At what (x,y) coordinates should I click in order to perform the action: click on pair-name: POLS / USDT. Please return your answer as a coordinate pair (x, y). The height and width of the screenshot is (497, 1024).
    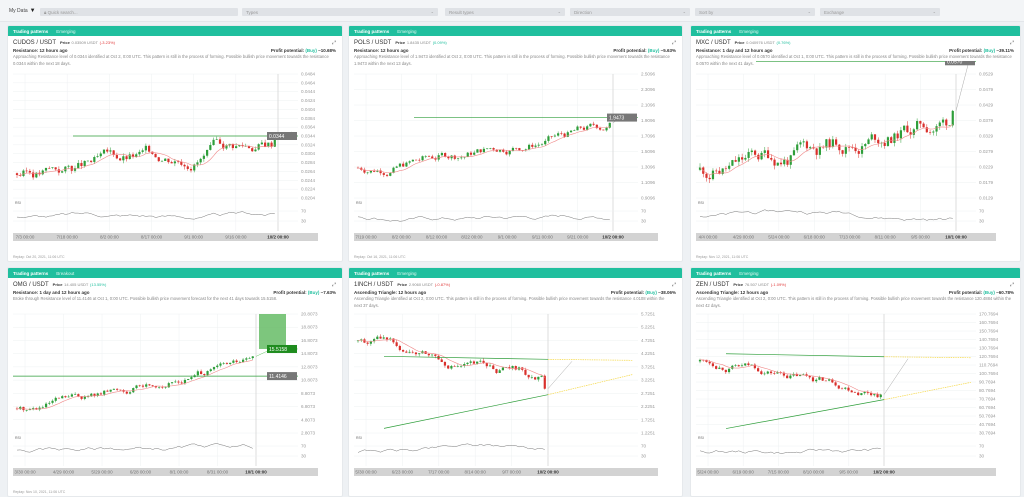
    Looking at the image, I should click on (373, 43).